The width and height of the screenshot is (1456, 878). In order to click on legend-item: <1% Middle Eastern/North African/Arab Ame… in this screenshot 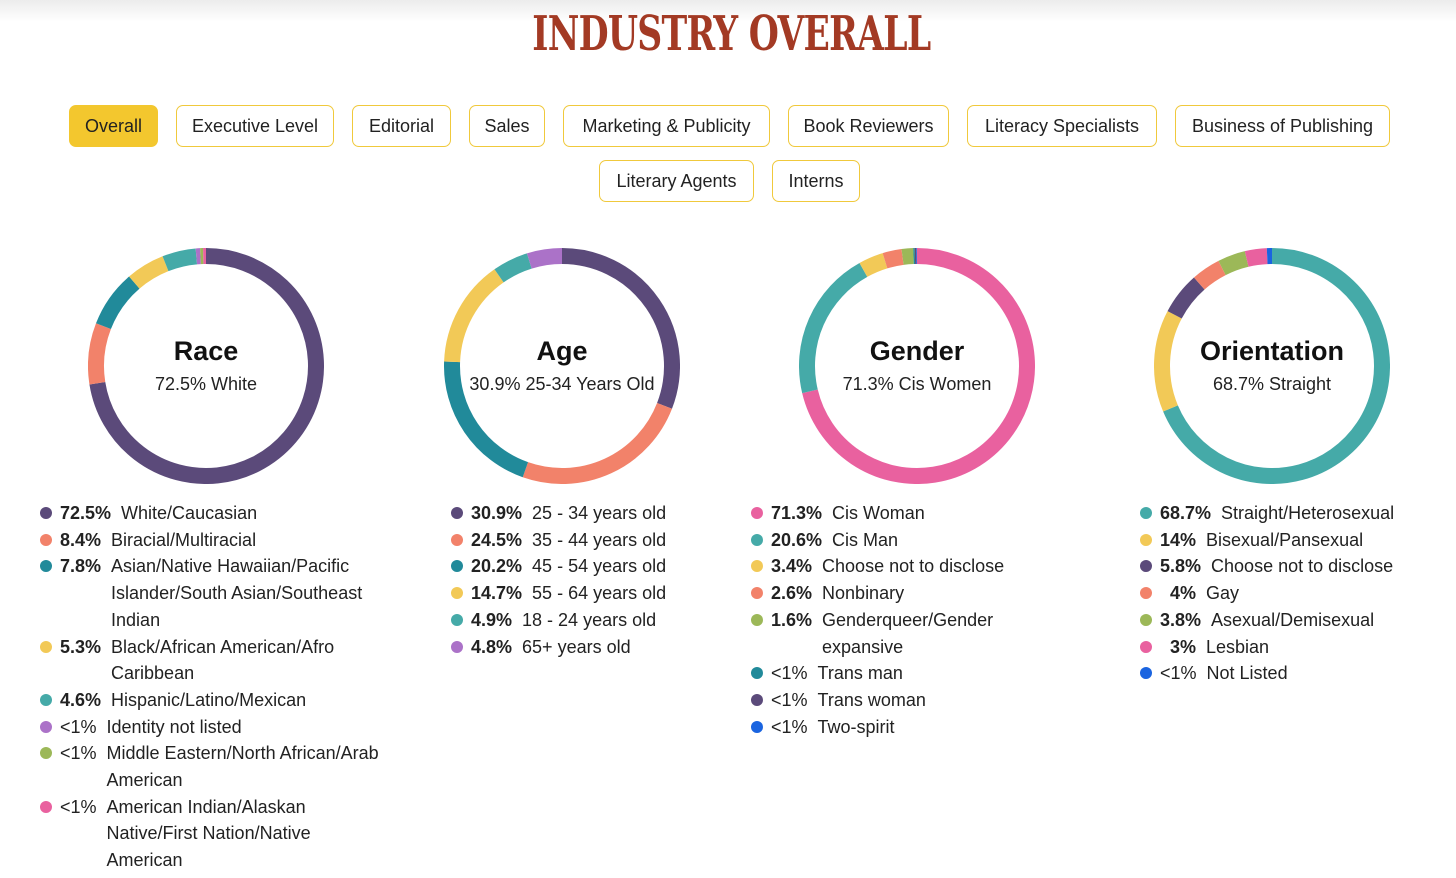, I will do `click(212, 766)`.